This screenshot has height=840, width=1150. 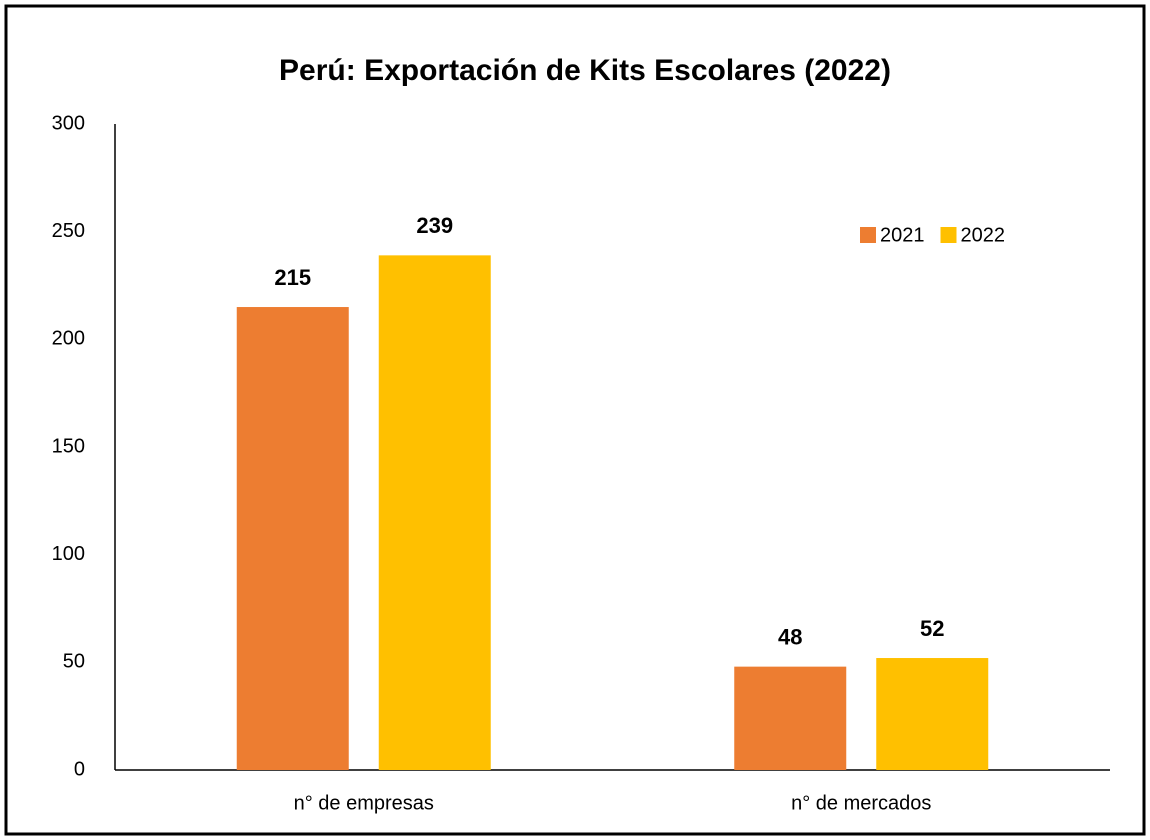 I want to click on y-tick-label: 250, so click(x=68, y=231).